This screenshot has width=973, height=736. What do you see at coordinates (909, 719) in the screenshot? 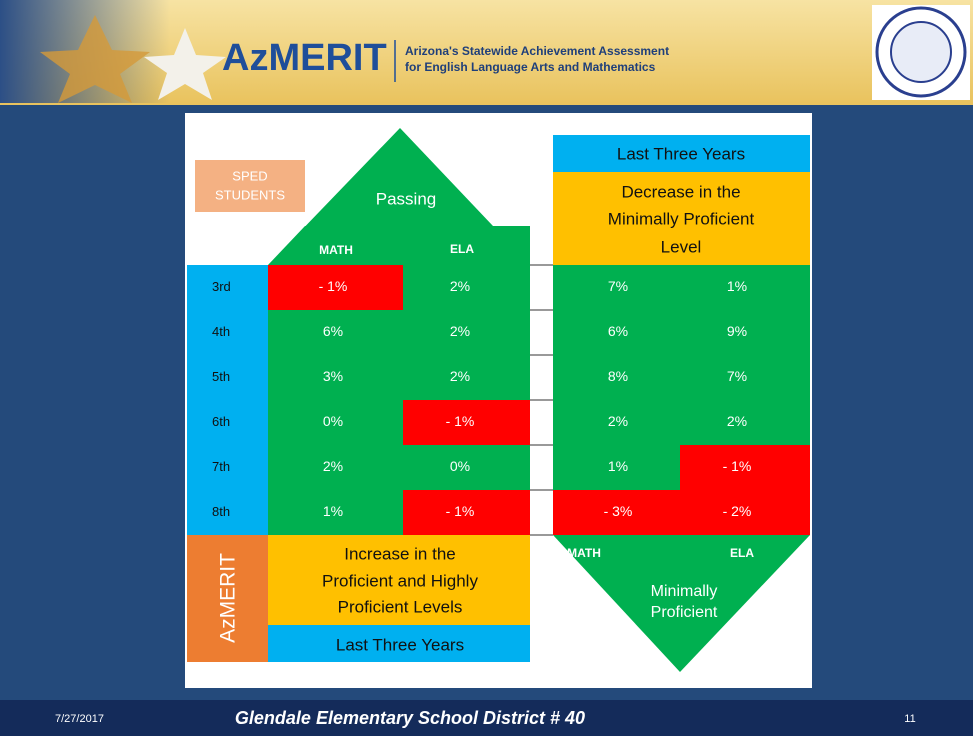
I see `footer-page: 11` at bounding box center [909, 719].